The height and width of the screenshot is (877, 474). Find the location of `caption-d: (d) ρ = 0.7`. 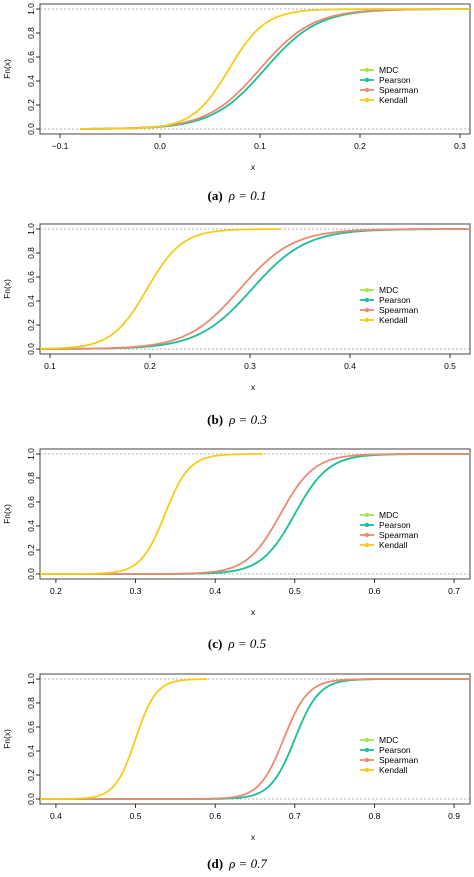

caption-d: (d) ρ = 0.7 is located at coordinates (237, 864).